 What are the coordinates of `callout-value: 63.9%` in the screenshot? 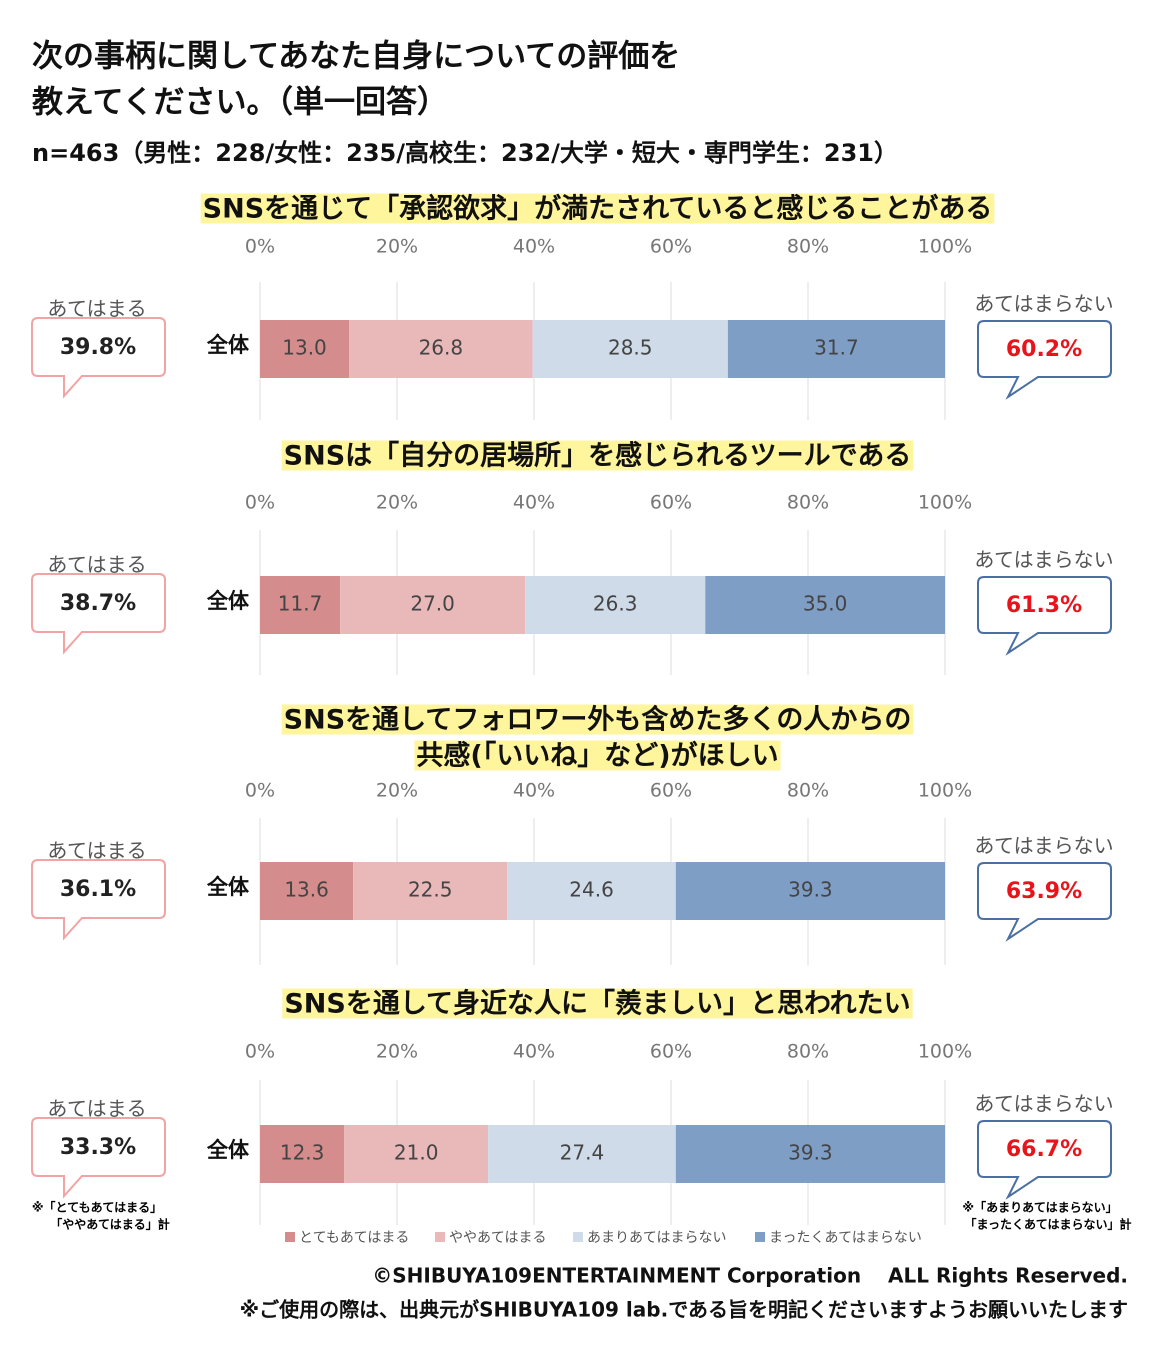 It's located at (1044, 891).